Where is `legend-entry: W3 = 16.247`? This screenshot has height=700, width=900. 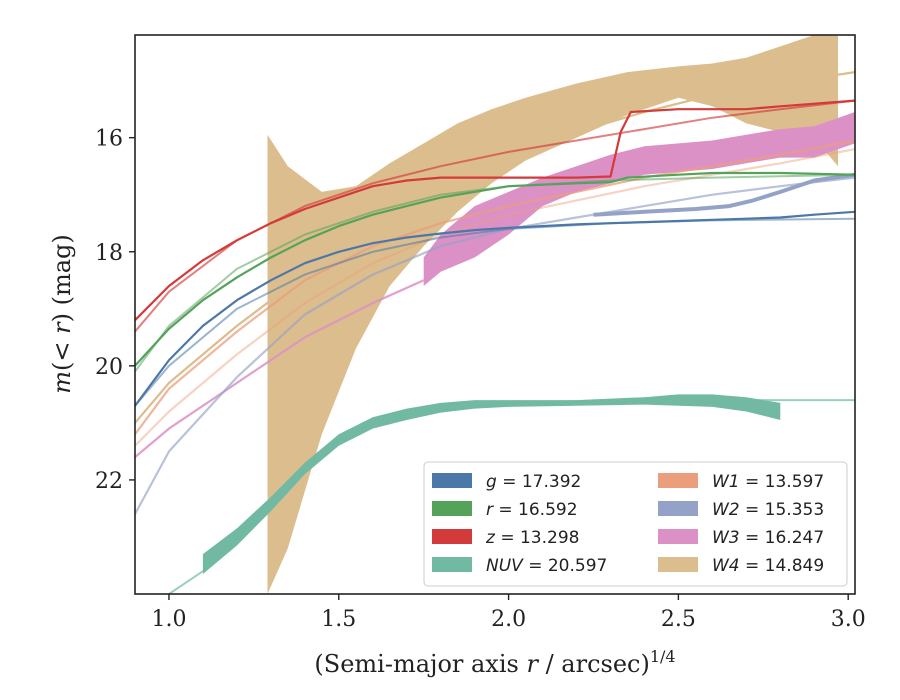 legend-entry: W3 = 16.247 is located at coordinates (768, 538).